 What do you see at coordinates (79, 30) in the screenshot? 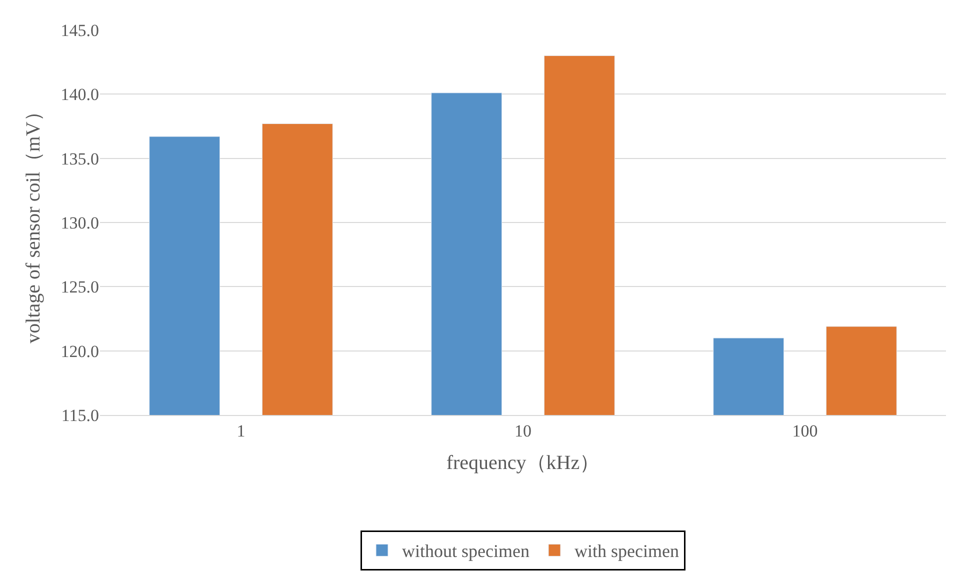
I see `y-tick-label: 145.0` at bounding box center [79, 30].